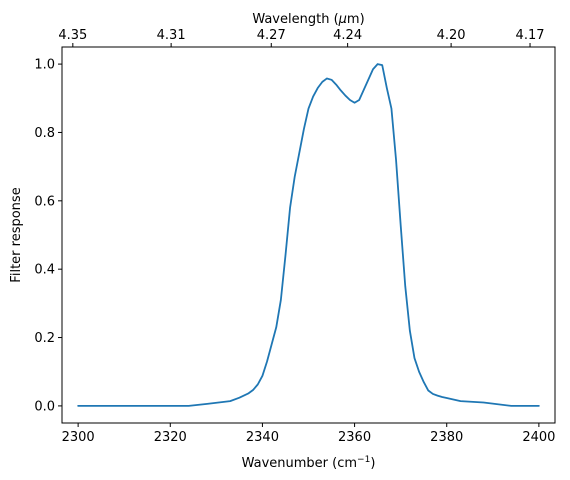 The height and width of the screenshot is (480, 570). What do you see at coordinates (44, 65) in the screenshot?
I see `y-tick-label: 1.0` at bounding box center [44, 65].